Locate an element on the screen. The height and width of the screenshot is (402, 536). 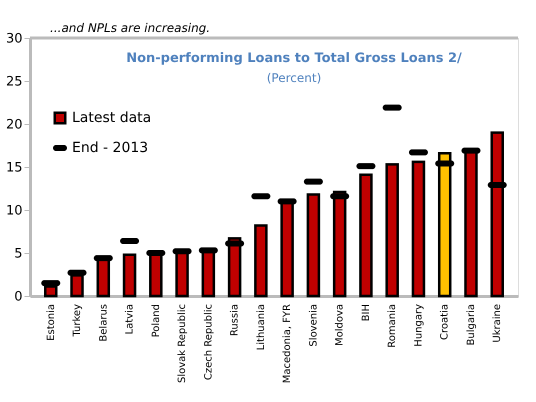
y-tick-label: 10 is located at coordinates (14, 211).